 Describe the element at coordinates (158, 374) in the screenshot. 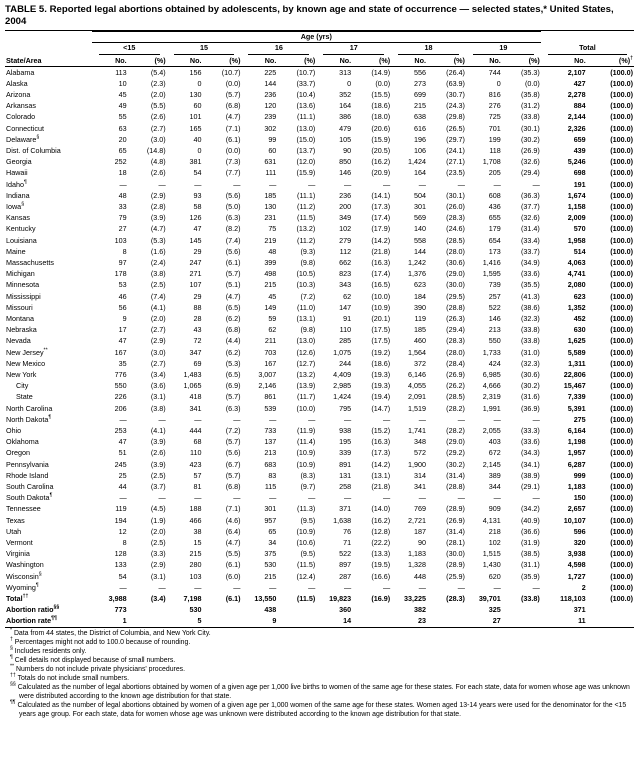

I see `value-cell: (3.4)` at that location.